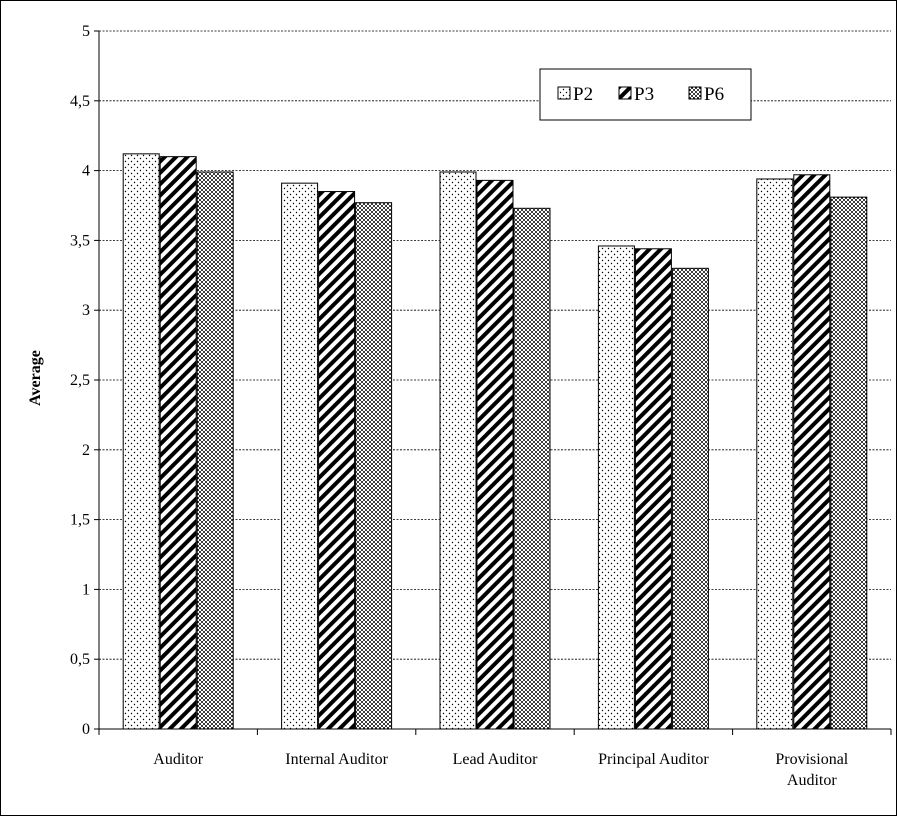 This screenshot has width=897, height=817. I want to click on legend: P2 P3 P6, so click(645, 94).